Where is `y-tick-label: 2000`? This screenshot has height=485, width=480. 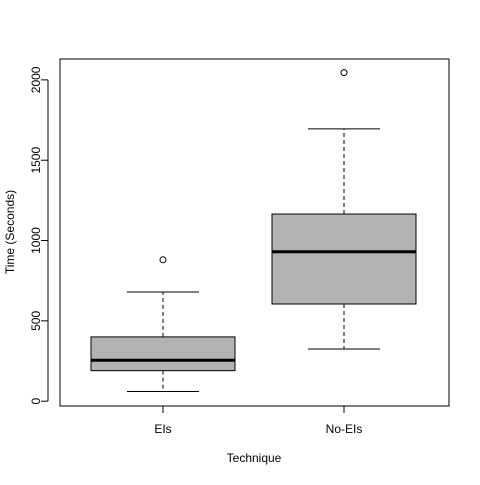 y-tick-label: 2000 is located at coordinates (36, 79).